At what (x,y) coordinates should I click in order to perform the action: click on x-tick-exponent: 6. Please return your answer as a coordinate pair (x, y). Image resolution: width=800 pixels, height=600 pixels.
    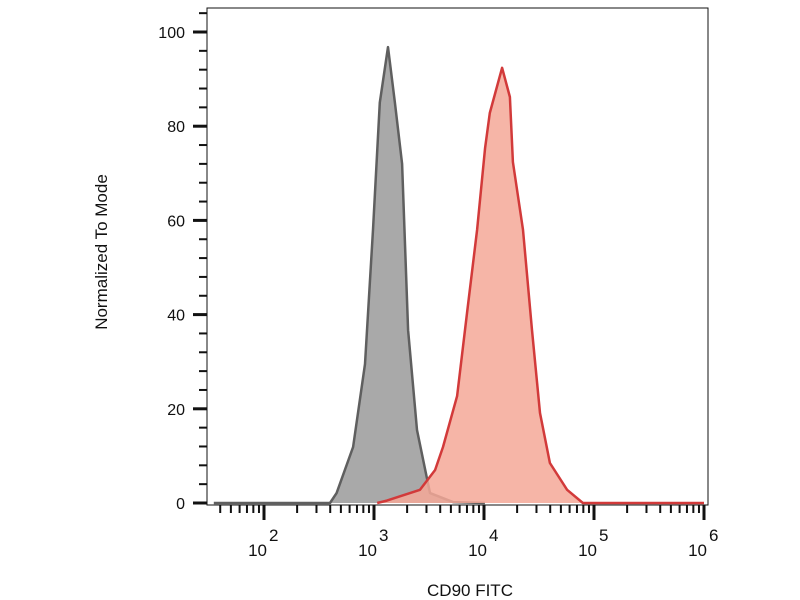
    Looking at the image, I should click on (713, 535).